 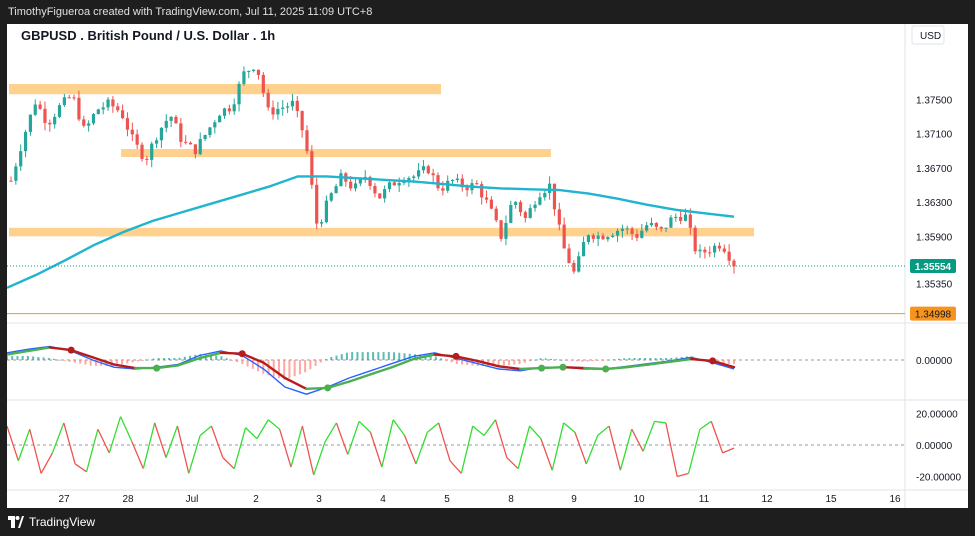 I want to click on resistance-zone, so click(x=381, y=232).